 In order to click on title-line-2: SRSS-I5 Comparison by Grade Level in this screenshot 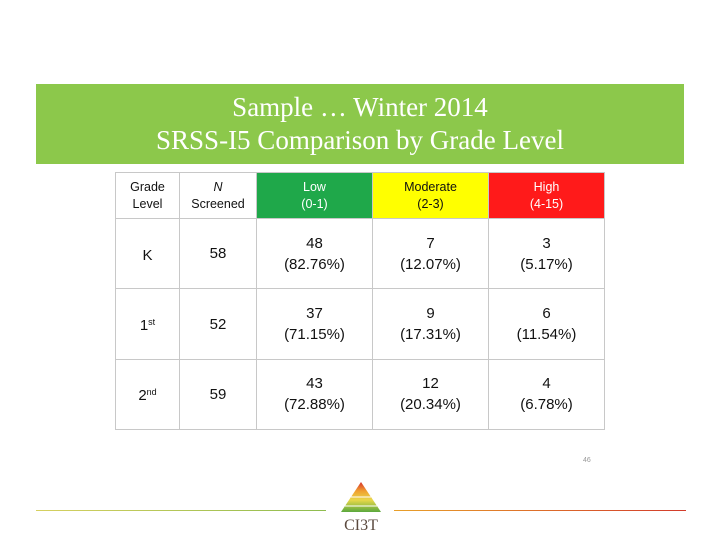, I will do `click(360, 140)`.